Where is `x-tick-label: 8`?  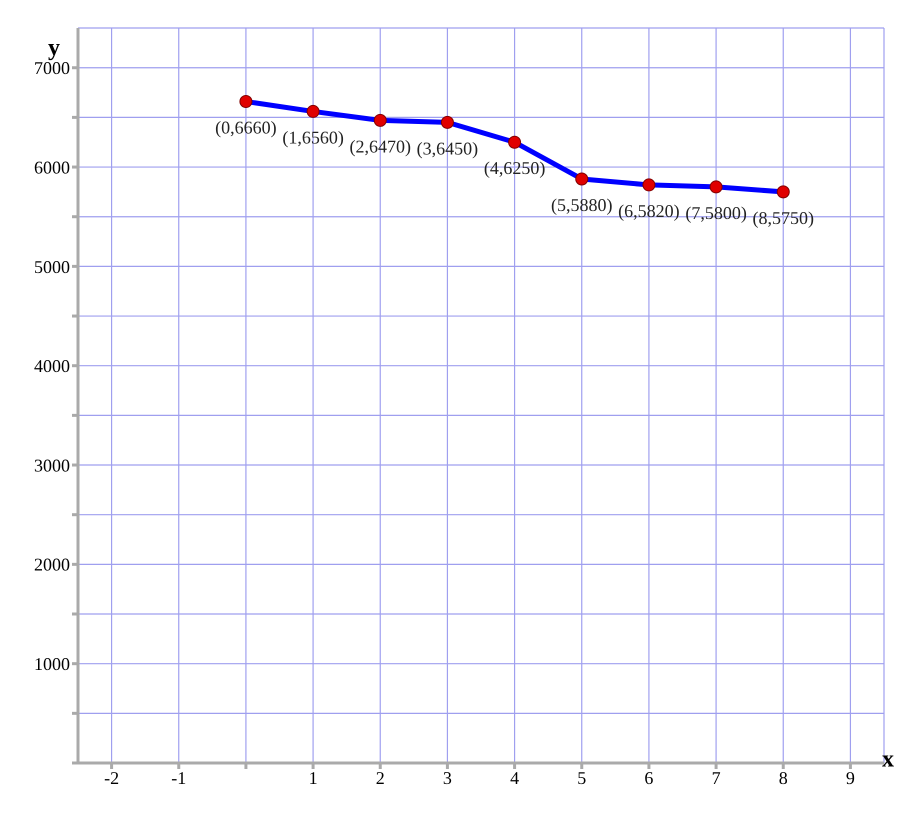
x-tick-label: 8 is located at coordinates (783, 778).